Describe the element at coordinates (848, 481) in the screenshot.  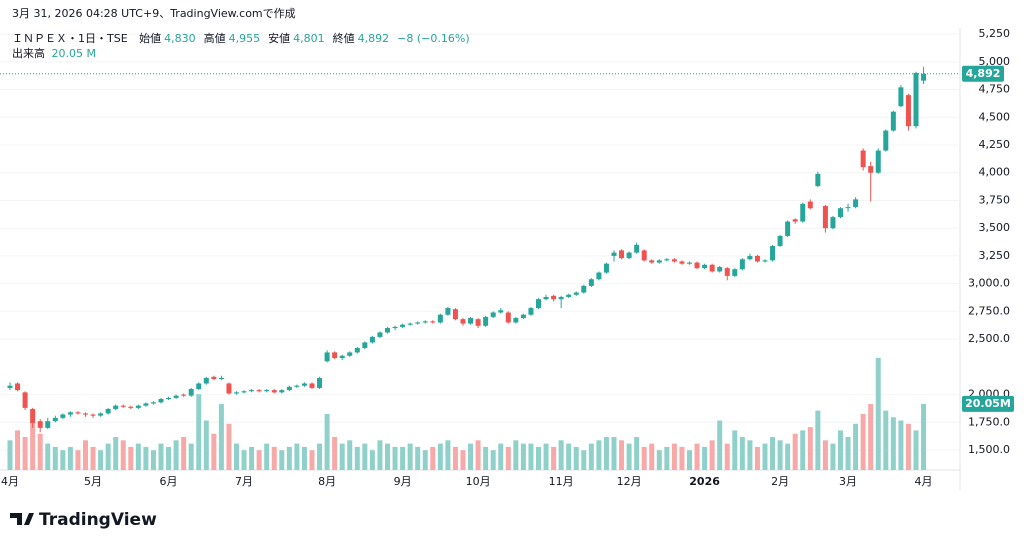
I see `x-tick-label: 3月` at that location.